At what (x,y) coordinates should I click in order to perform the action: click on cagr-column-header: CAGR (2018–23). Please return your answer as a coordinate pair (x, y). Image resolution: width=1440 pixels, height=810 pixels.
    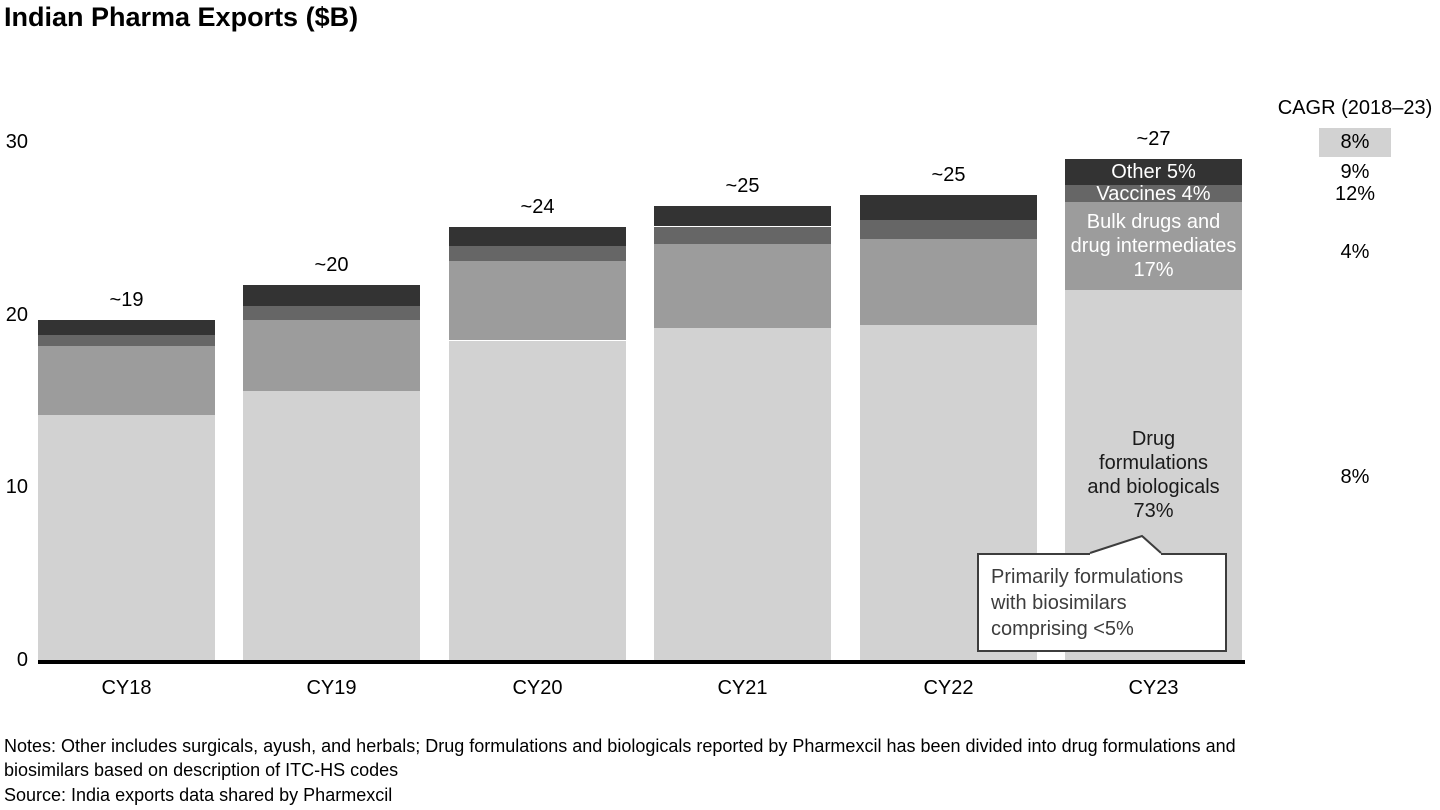
    Looking at the image, I should click on (1355, 108).